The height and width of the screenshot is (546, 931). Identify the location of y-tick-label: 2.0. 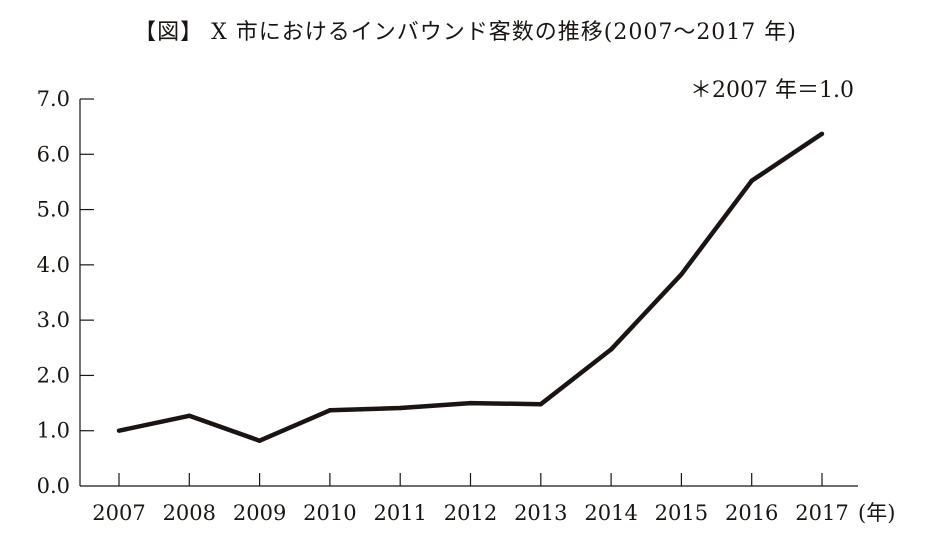
(53, 375).